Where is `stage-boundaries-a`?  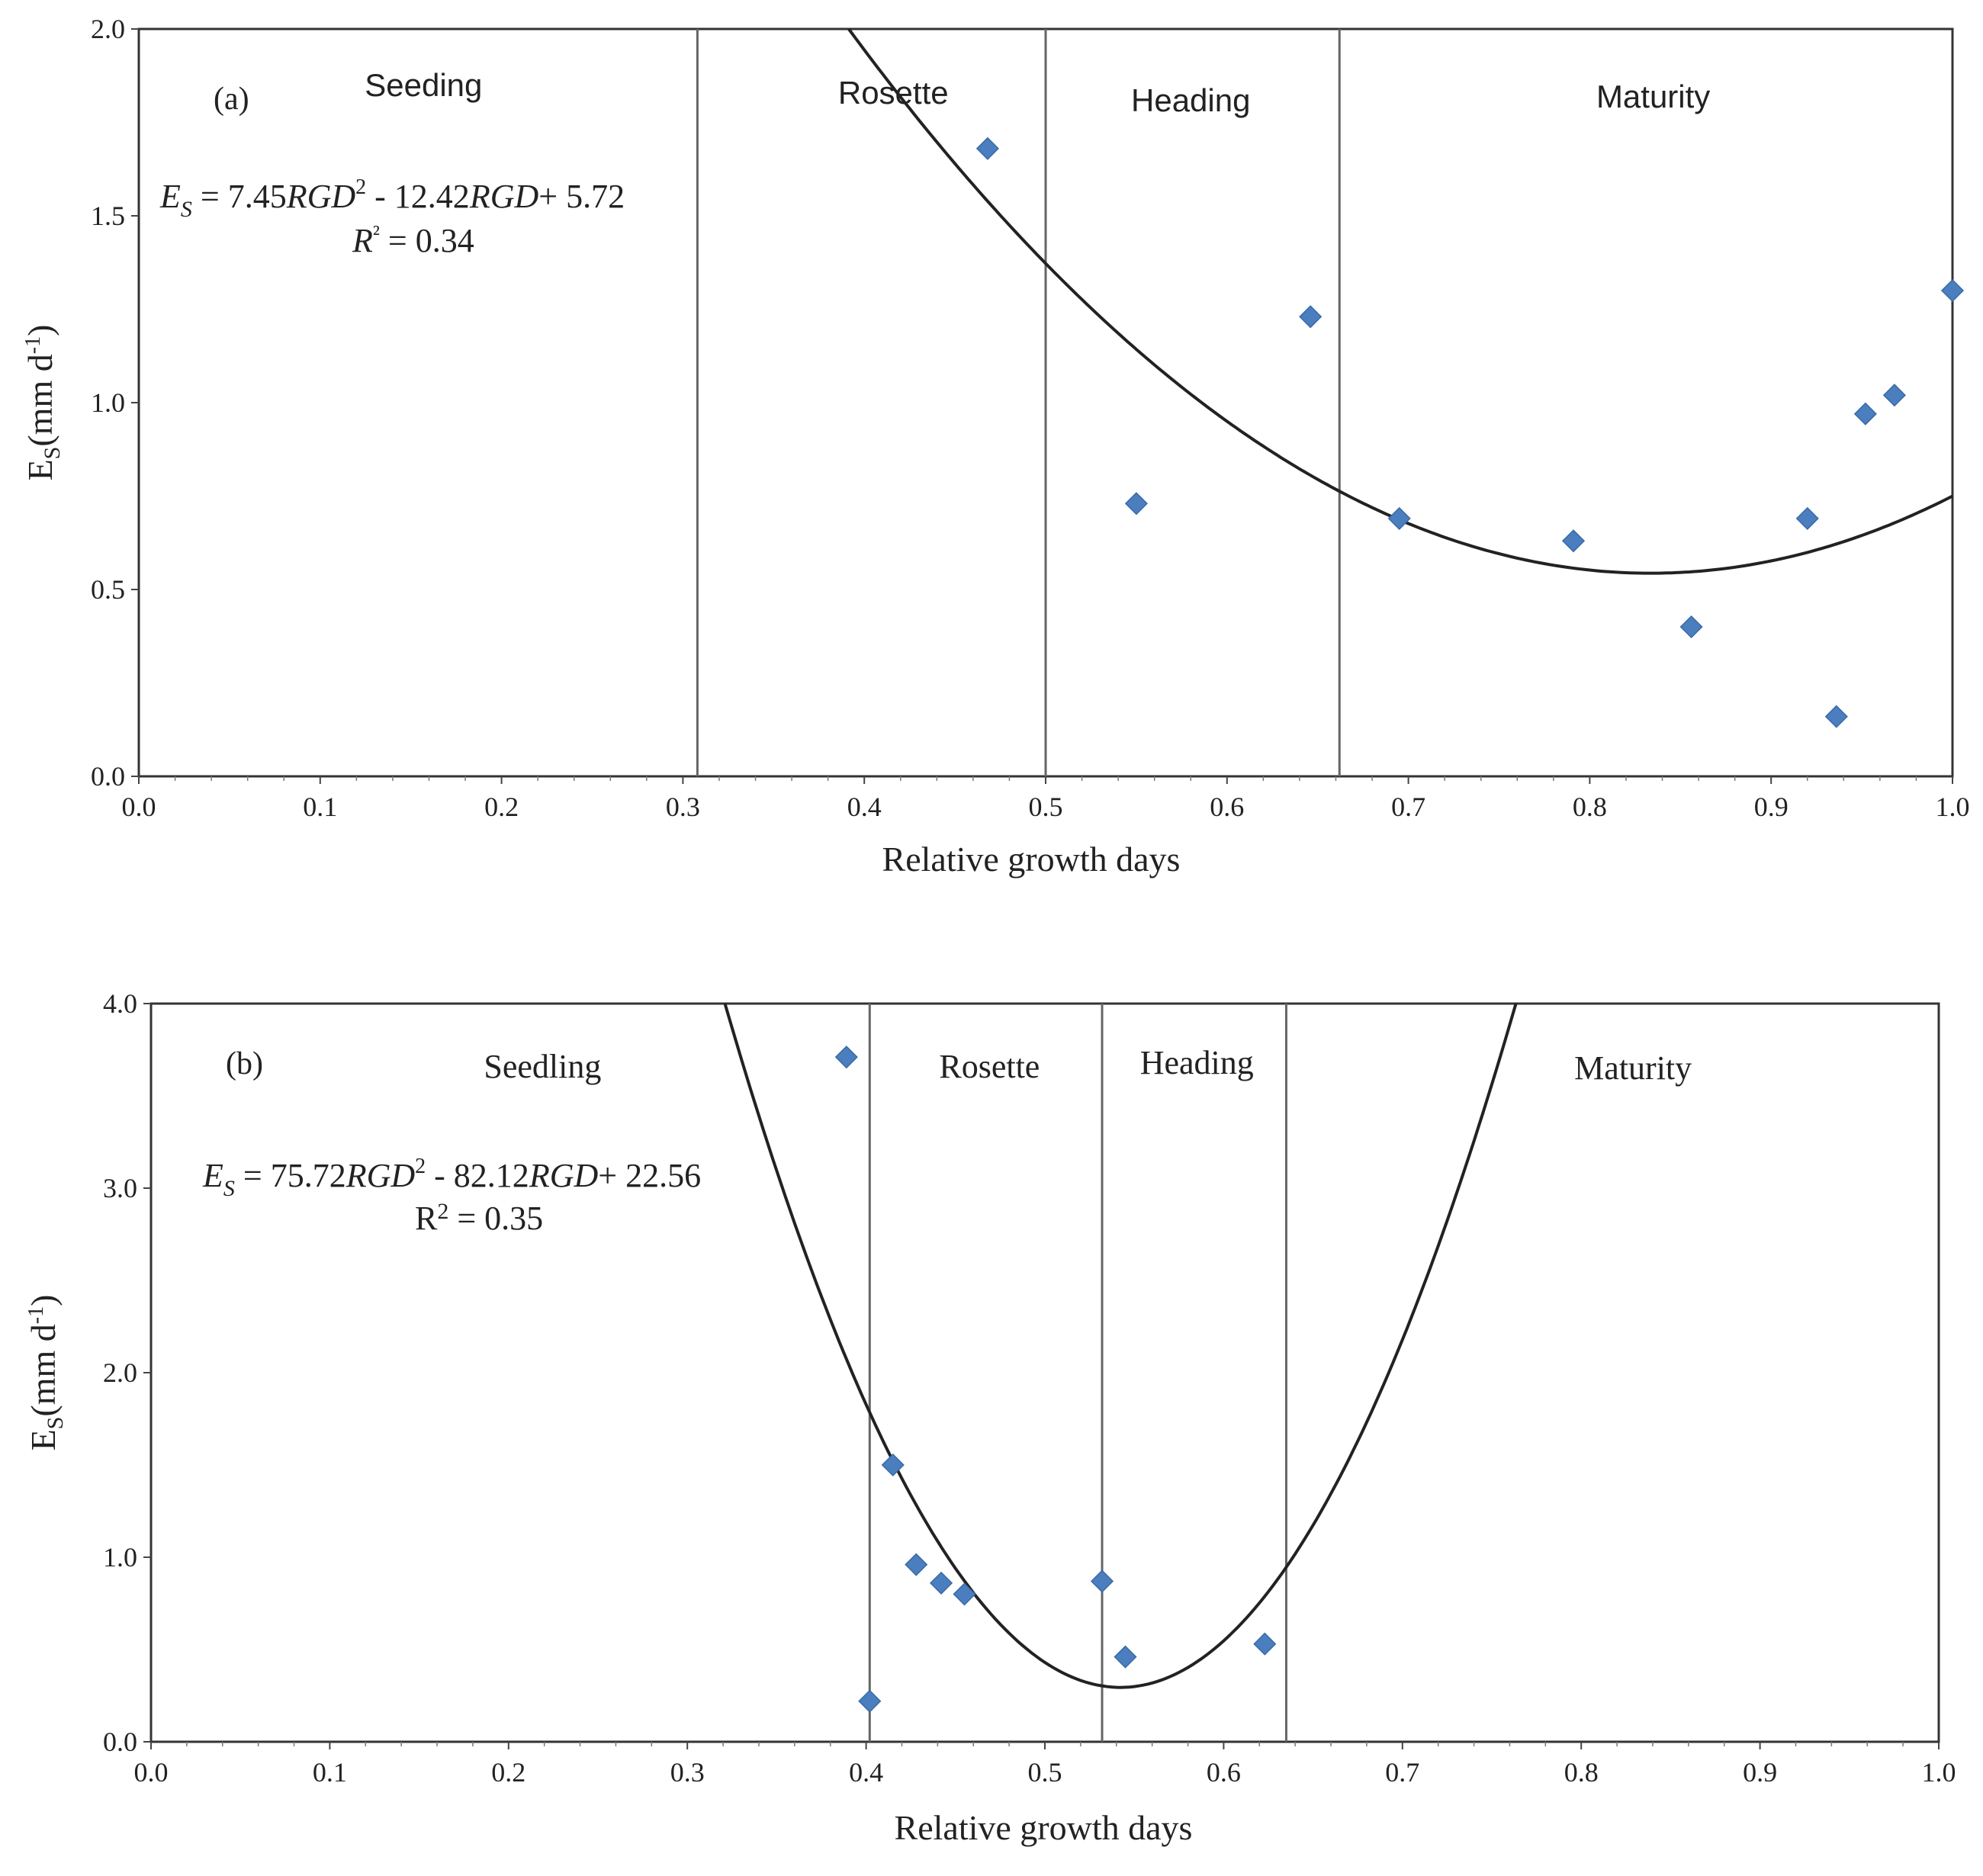
stage-boundaries-a is located at coordinates (1018, 403).